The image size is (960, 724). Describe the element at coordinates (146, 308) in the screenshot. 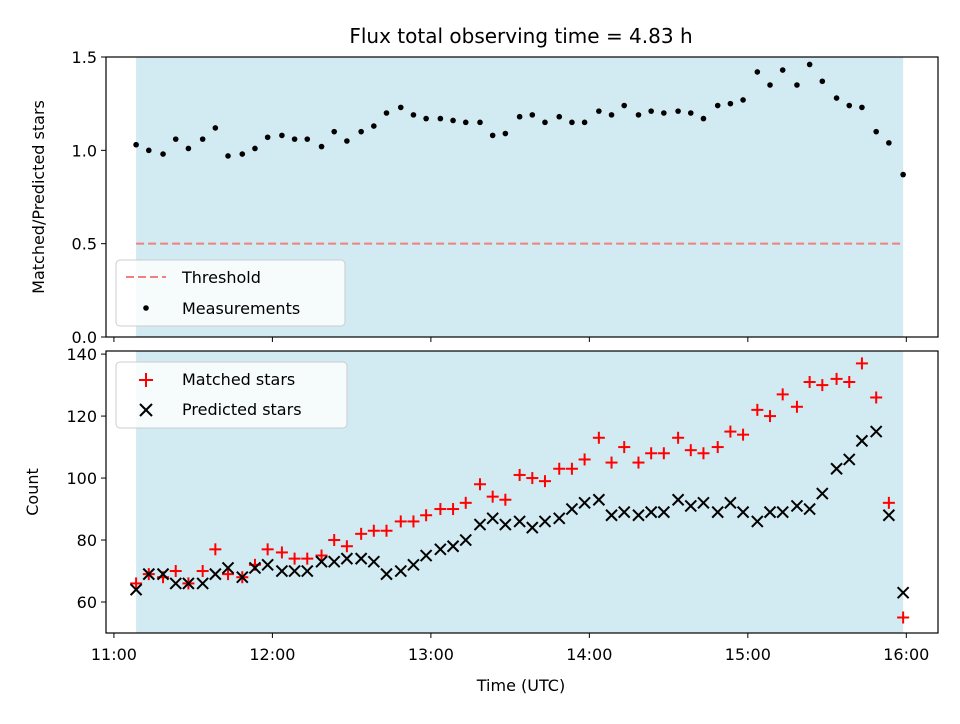

I see `measurements-legend-swatch` at that location.